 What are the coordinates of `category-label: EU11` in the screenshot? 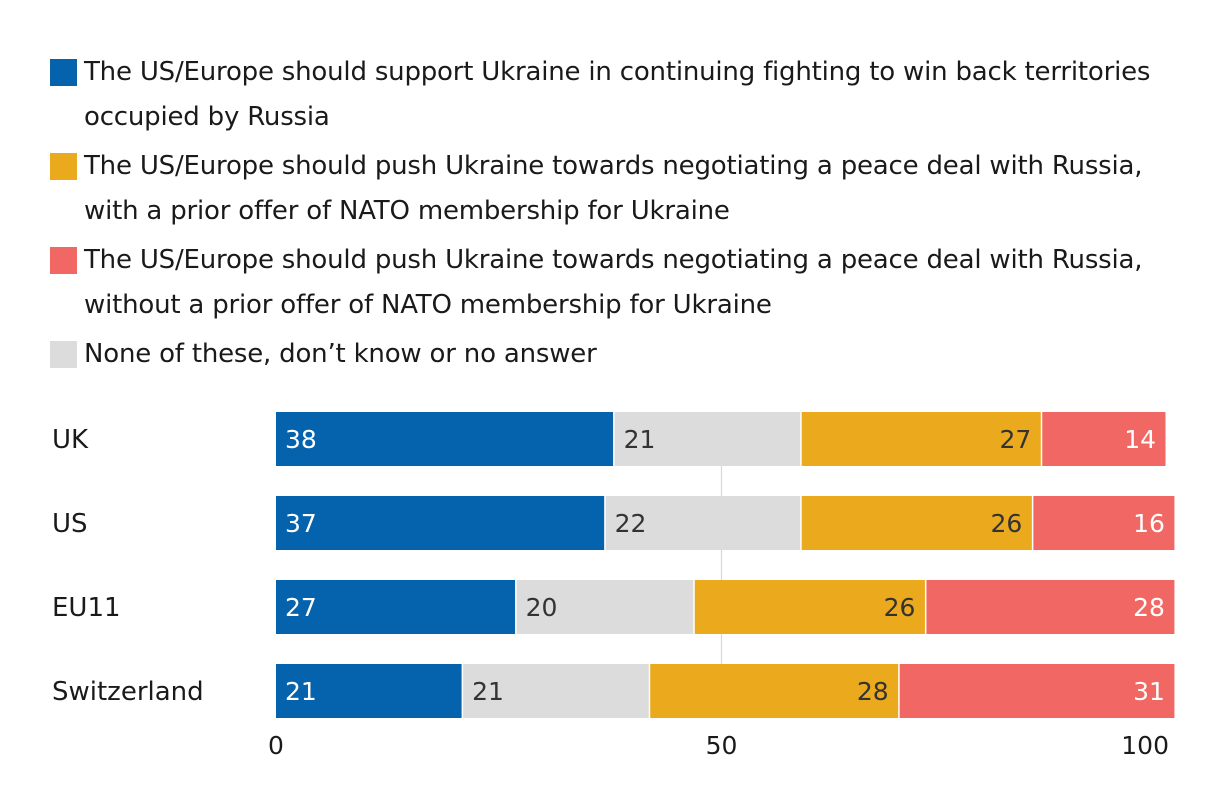 It's located at (86, 608).